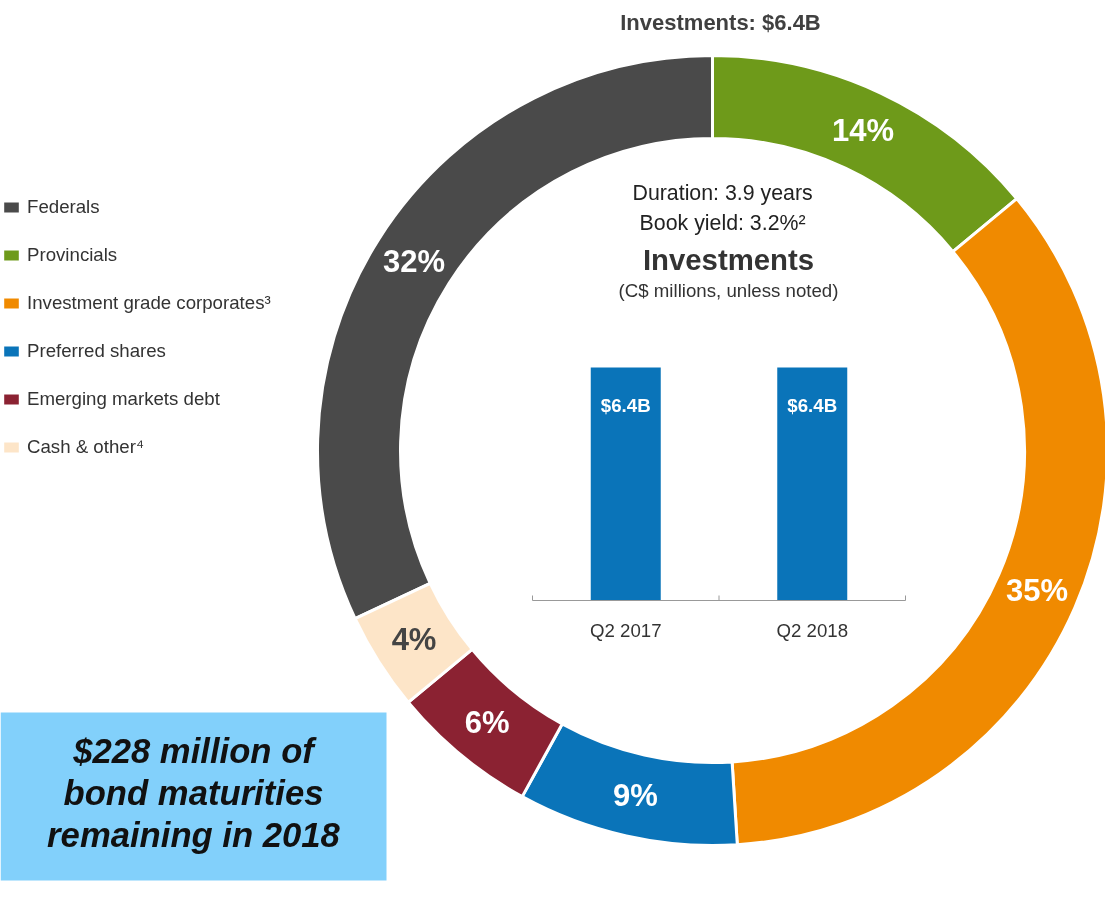 The width and height of the screenshot is (1105, 898). I want to click on legend-label: Emerging markets debt, so click(123, 399).